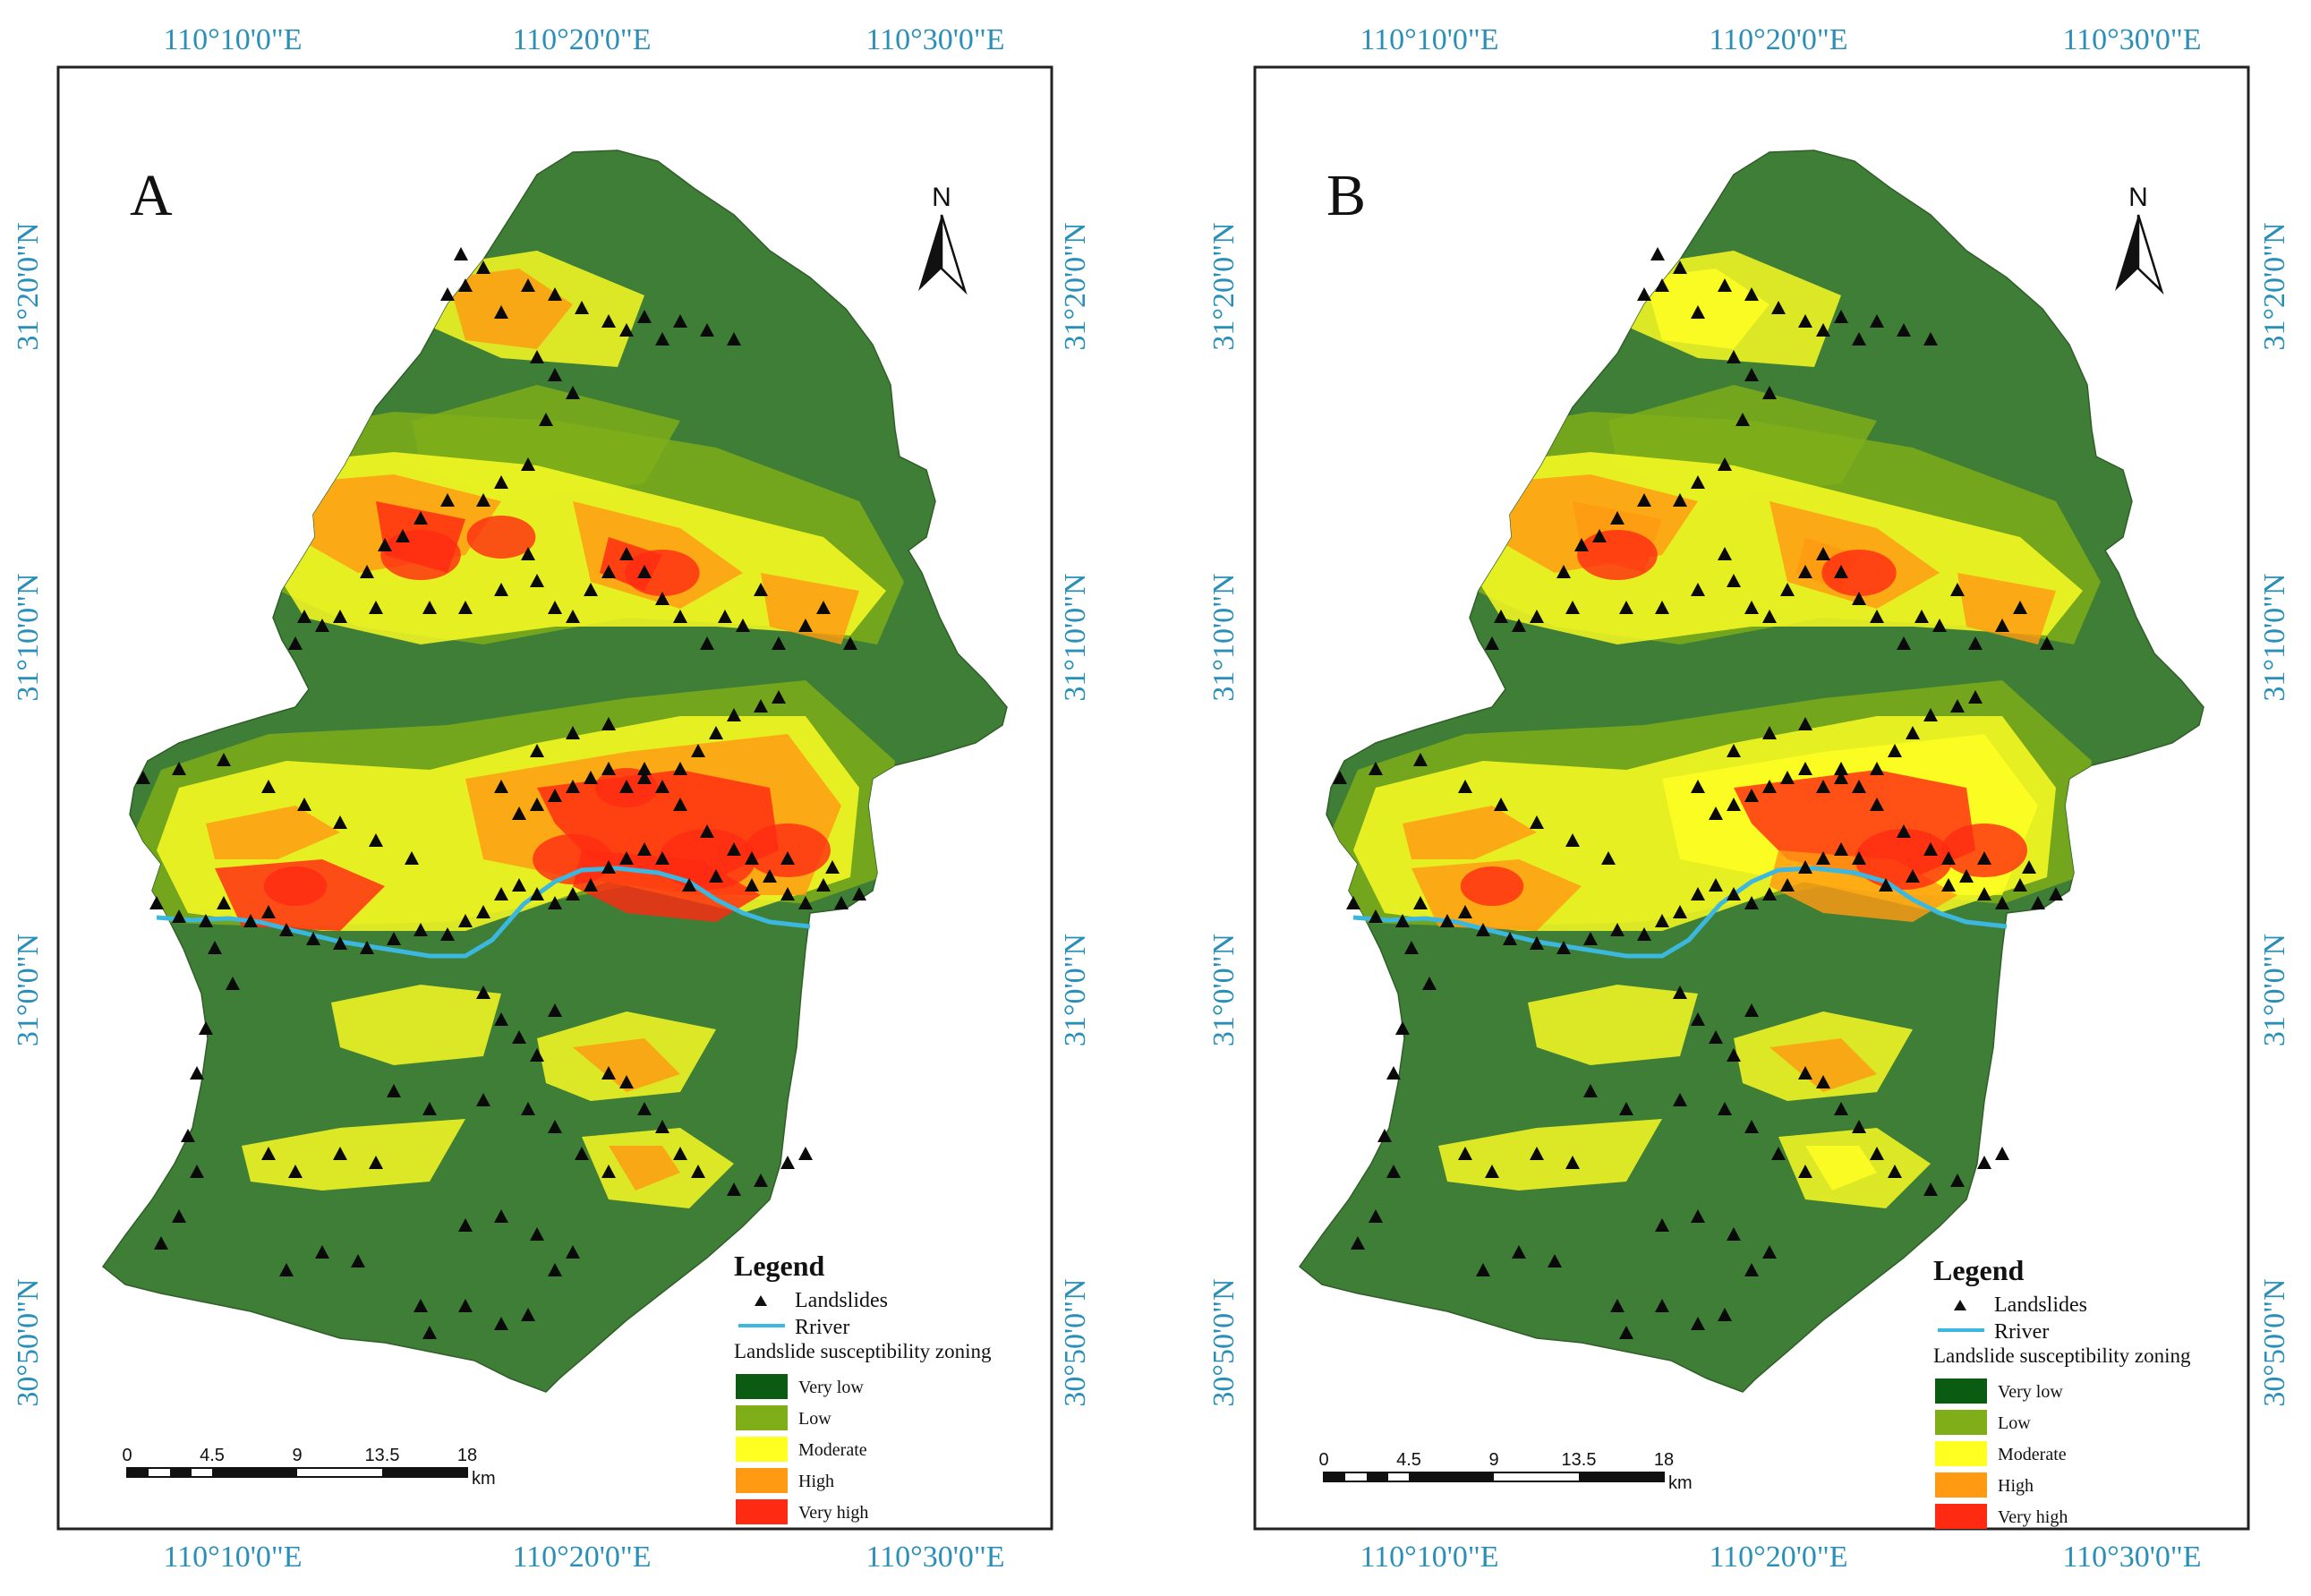 This screenshot has height=1596, width=2311. What do you see at coordinates (484, 1479) in the screenshot?
I see `scale-unit: km` at bounding box center [484, 1479].